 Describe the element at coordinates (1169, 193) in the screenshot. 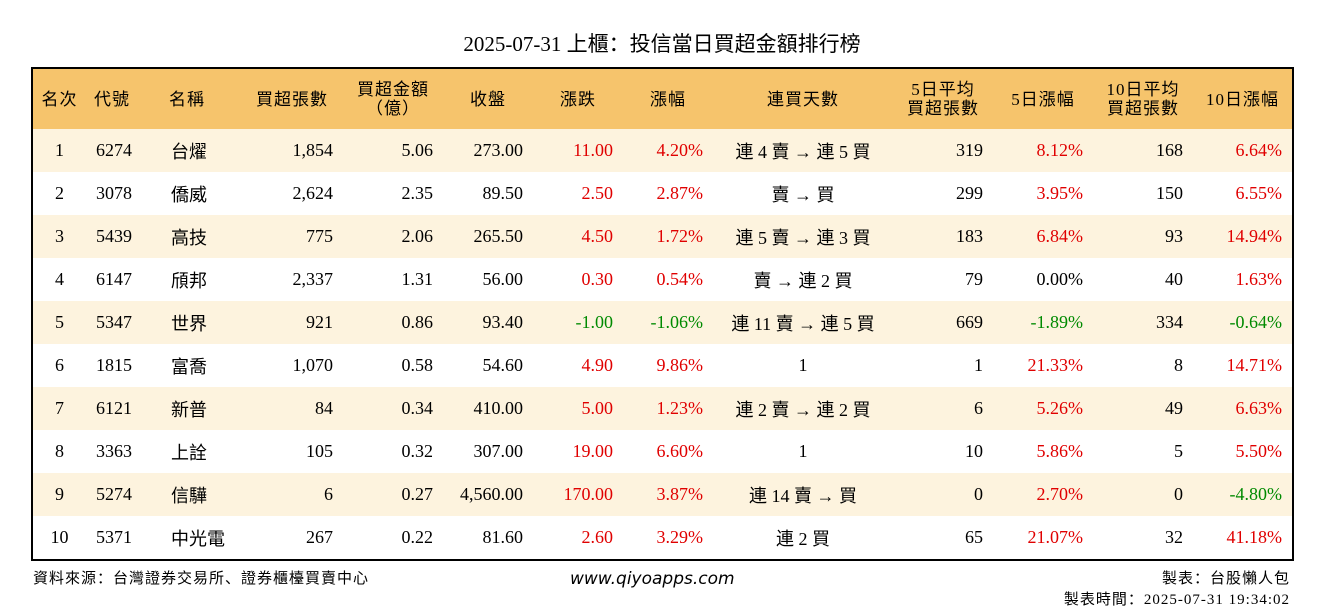

I see `table-cell: 150` at that location.